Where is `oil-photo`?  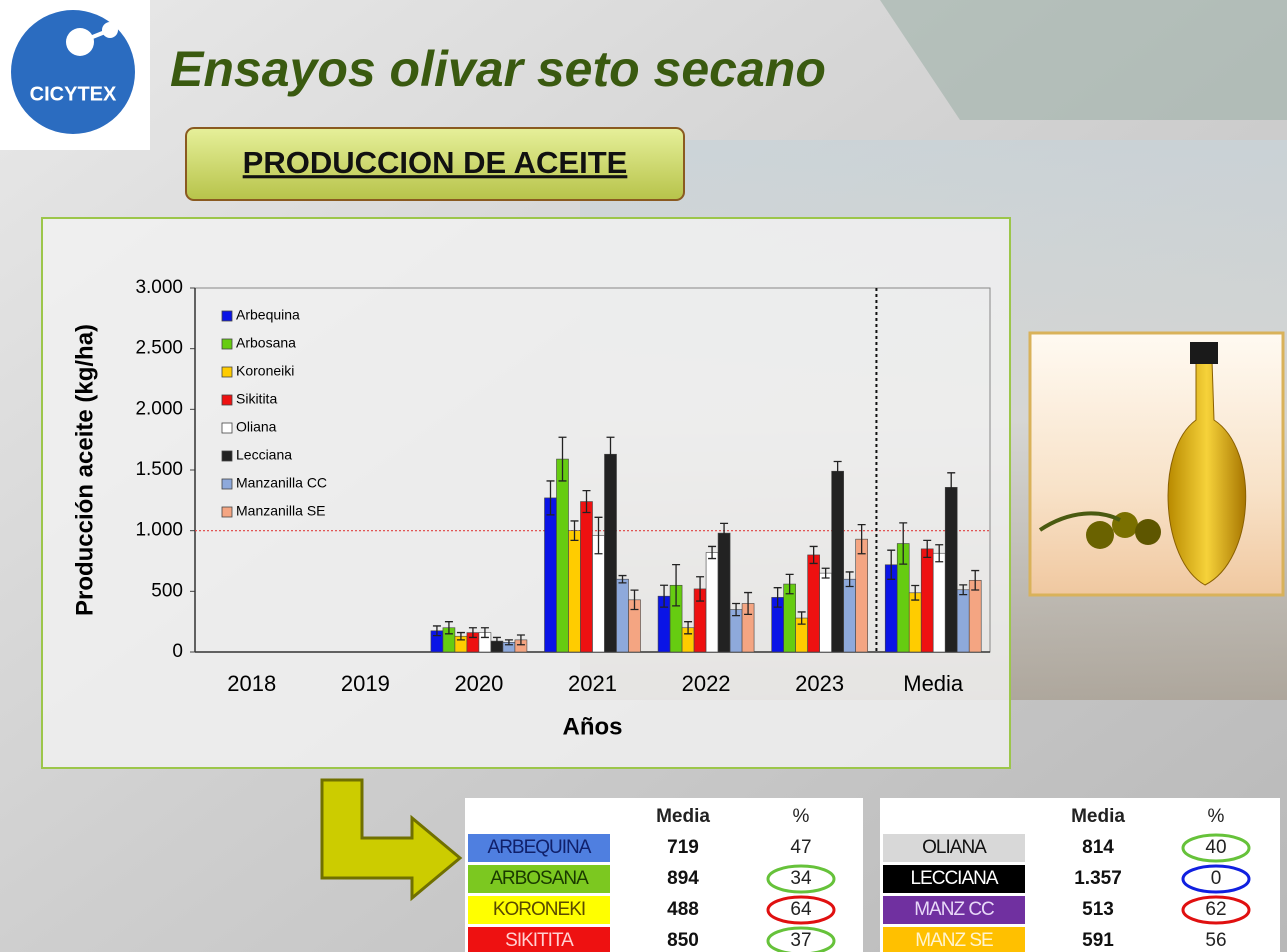 oil-photo is located at coordinates (1156, 464).